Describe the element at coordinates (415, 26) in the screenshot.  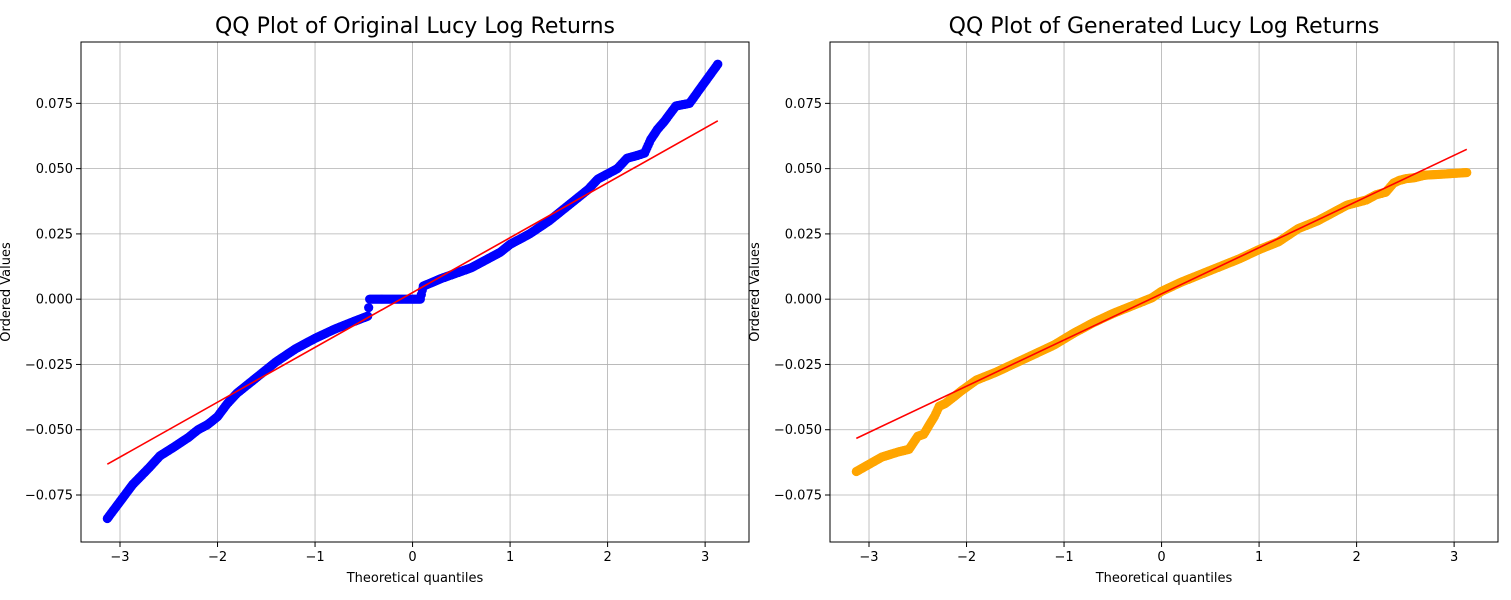
I see `chart-title: QQ Plot of Original Lucy Log Returns` at that location.